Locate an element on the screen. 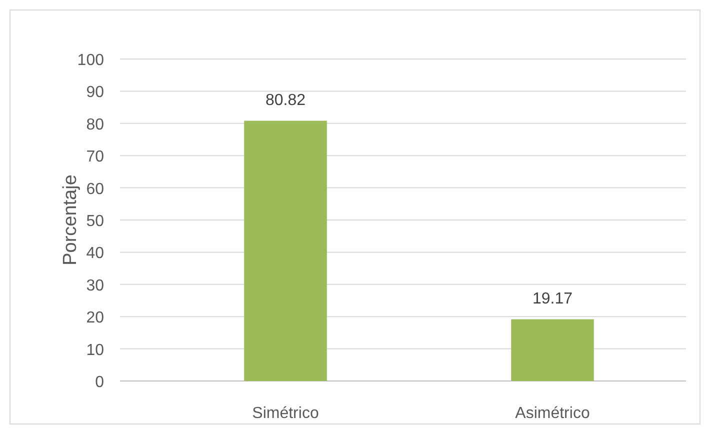  y-tick-label: 20 is located at coordinates (95, 318).